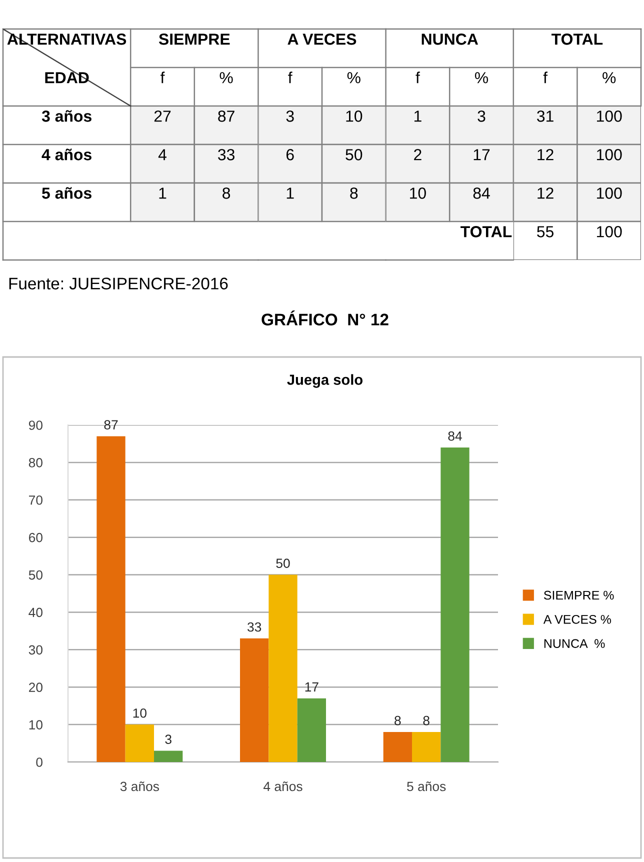 The image size is (644, 862). What do you see at coordinates (35, 537) in the screenshot?
I see `y-tick-label: 60` at bounding box center [35, 537].